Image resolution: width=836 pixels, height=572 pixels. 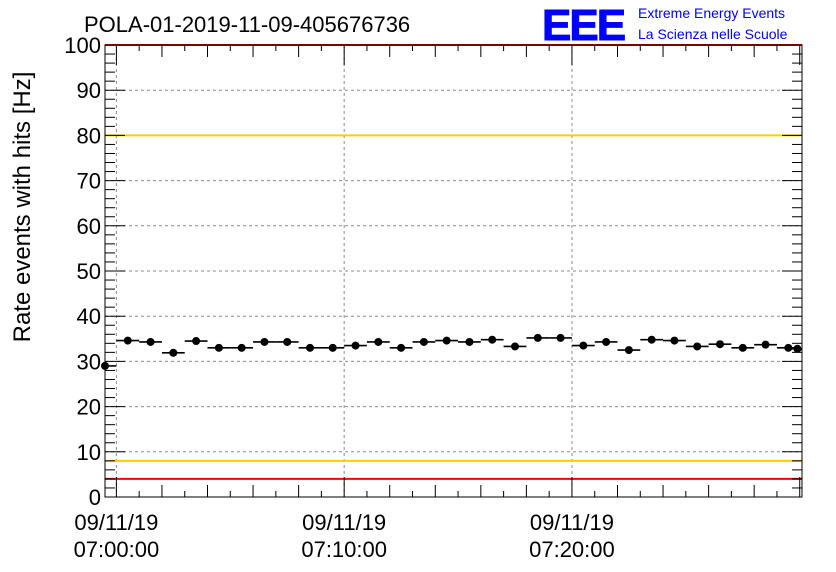 I want to click on data-series, so click(x=451, y=351).